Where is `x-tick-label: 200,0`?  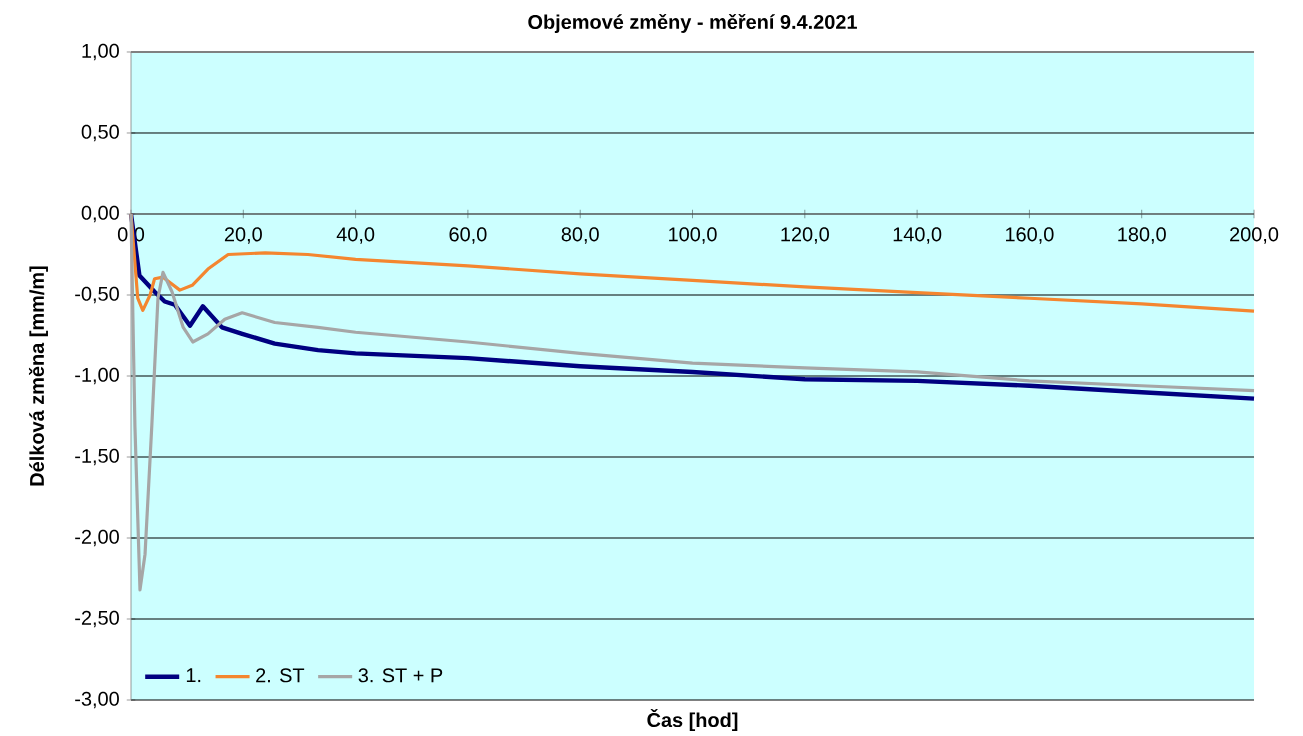
x-tick-label: 200,0 is located at coordinates (1254, 235).